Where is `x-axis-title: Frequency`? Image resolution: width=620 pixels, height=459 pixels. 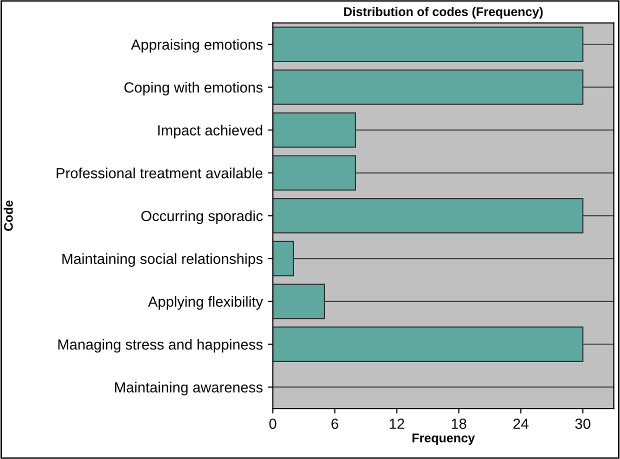
x-axis-title: Frequency is located at coordinates (443, 439).